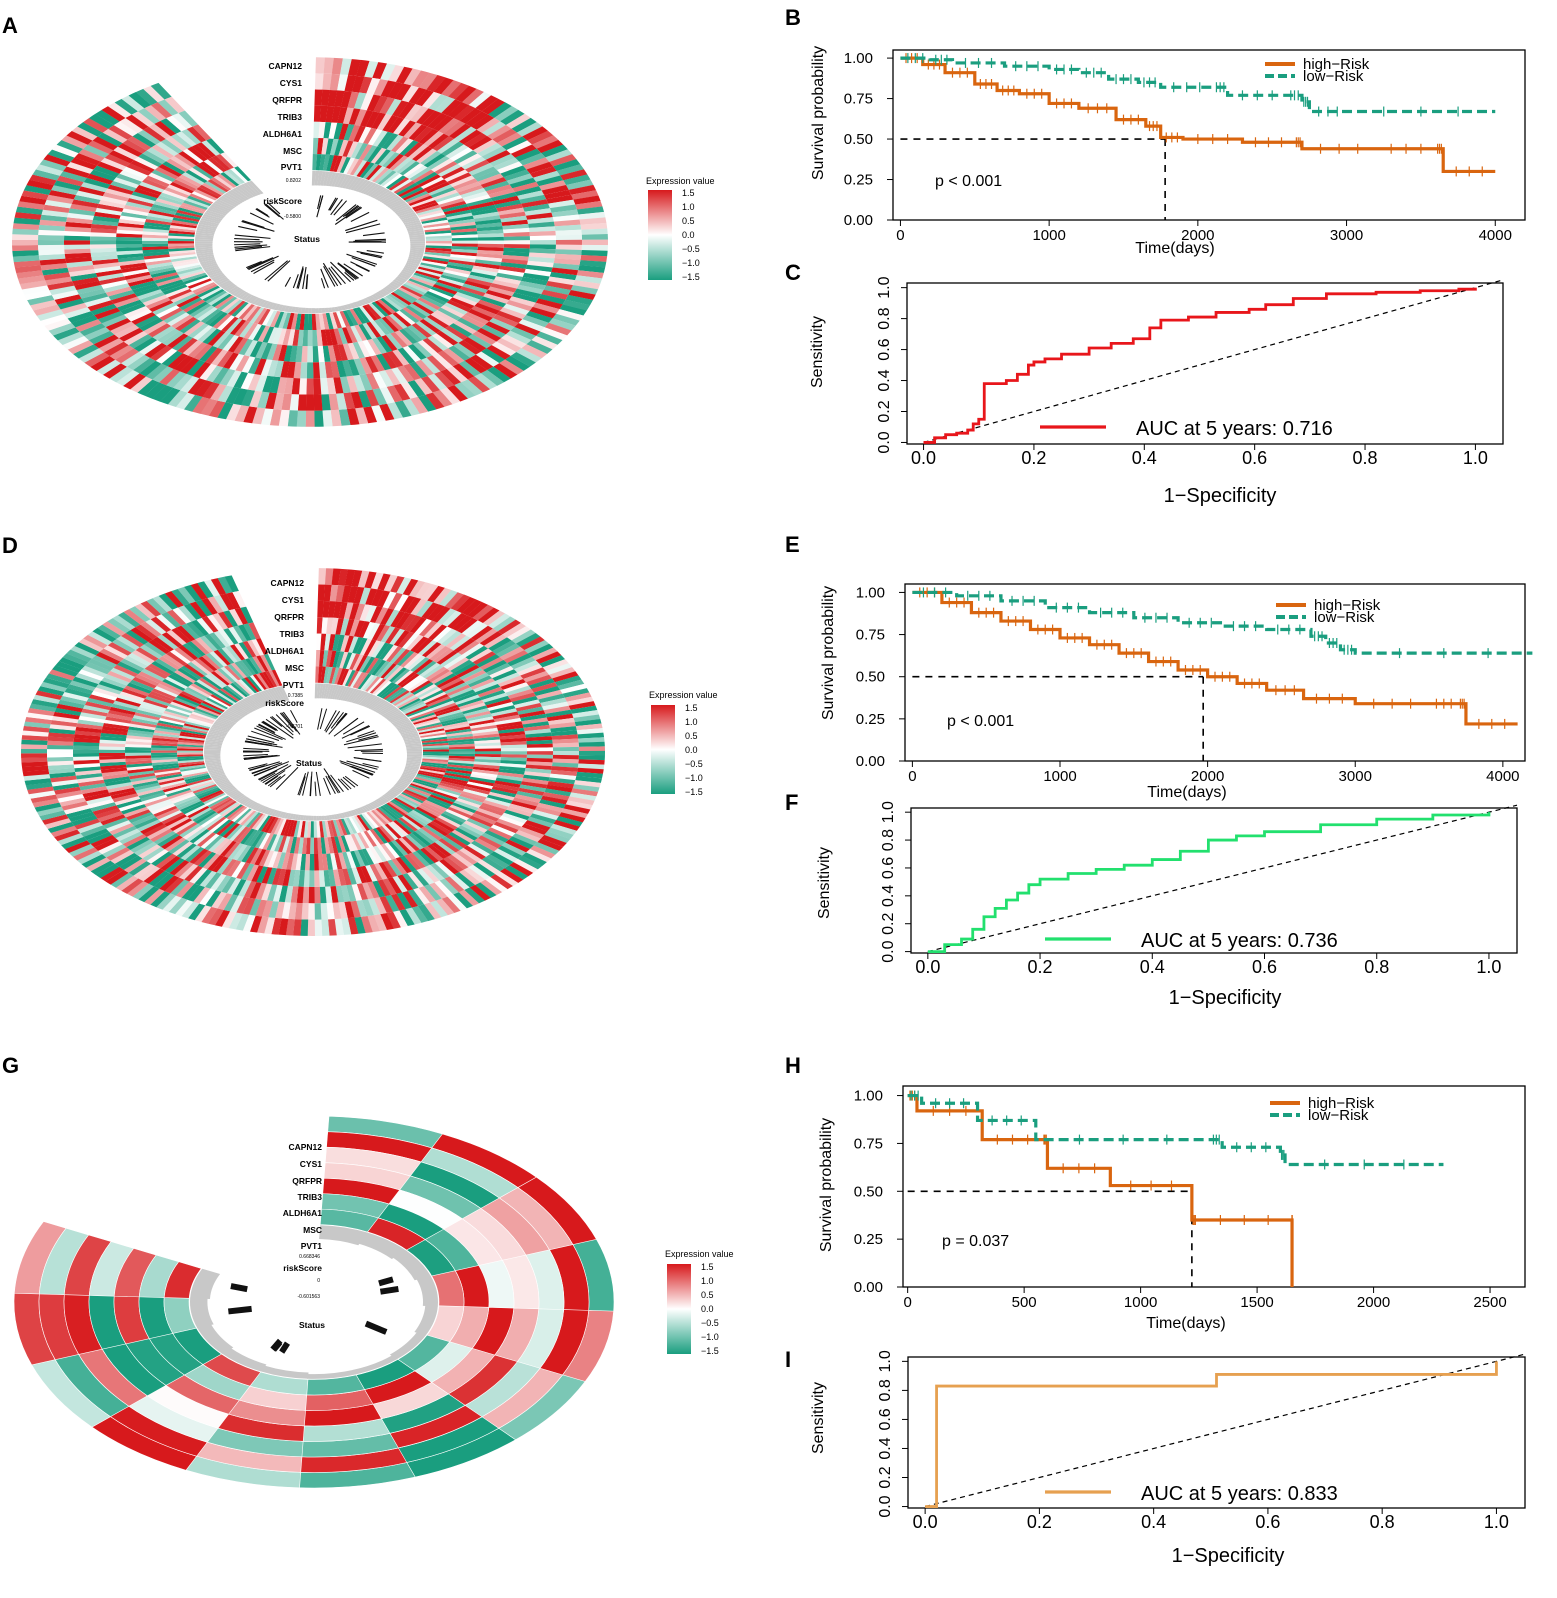 This screenshot has width=1557, height=1598. What do you see at coordinates (1211, 1434) in the screenshot?
I see `roc-curve` at bounding box center [1211, 1434].